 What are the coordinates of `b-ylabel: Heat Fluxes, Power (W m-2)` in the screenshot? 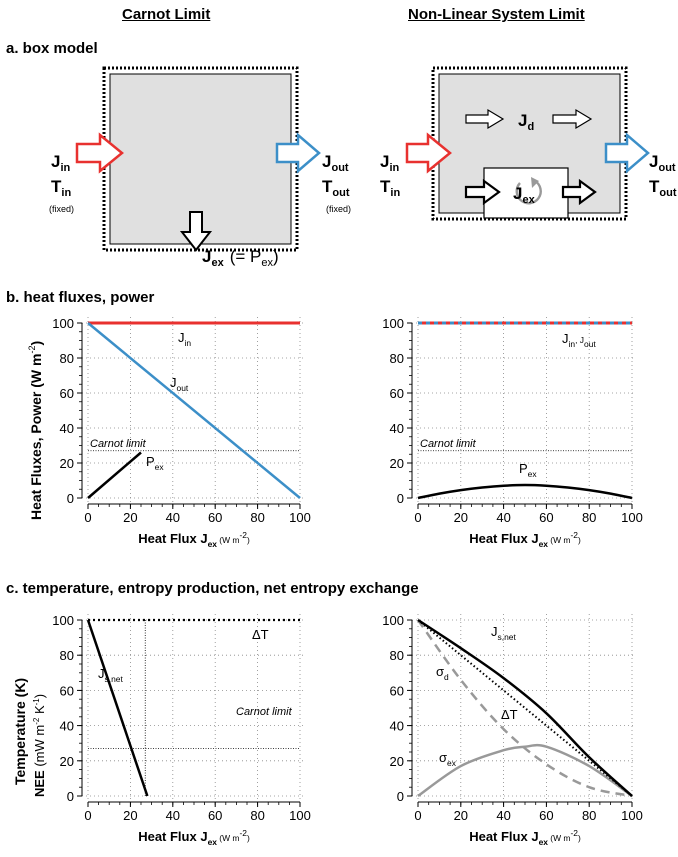 It's located at (35, 430).